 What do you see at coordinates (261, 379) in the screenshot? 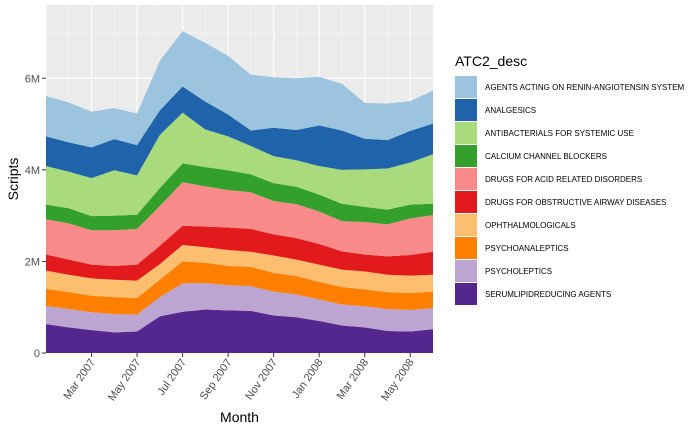
I see `x-tick-label: Nov 2007` at bounding box center [261, 379].